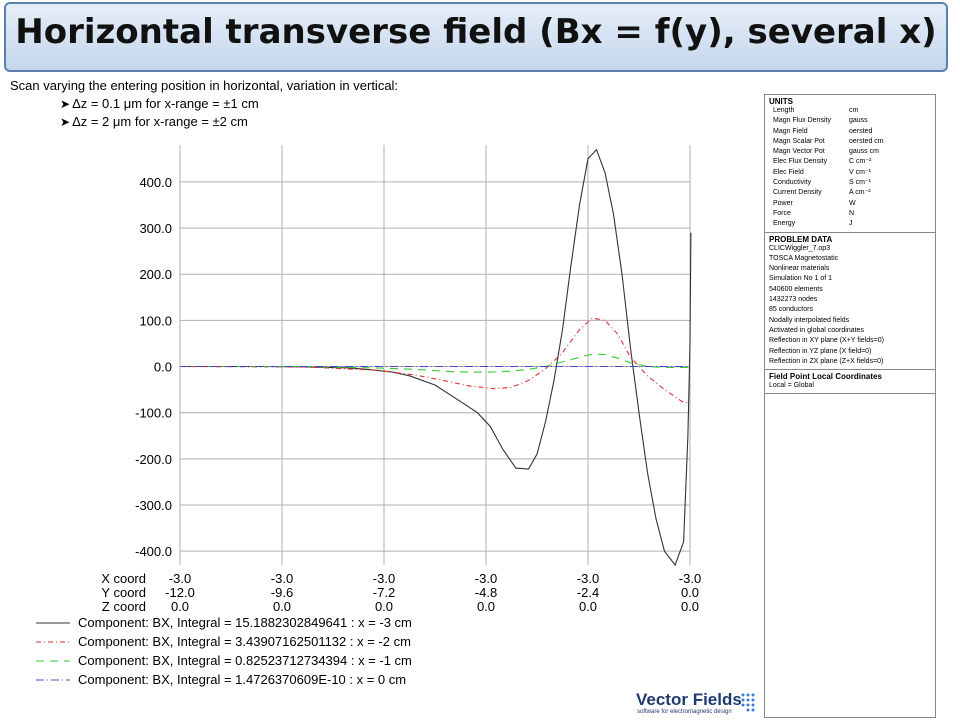  What do you see at coordinates (866, 141) in the screenshot?
I see `unit-value: oersted cm` at bounding box center [866, 141].